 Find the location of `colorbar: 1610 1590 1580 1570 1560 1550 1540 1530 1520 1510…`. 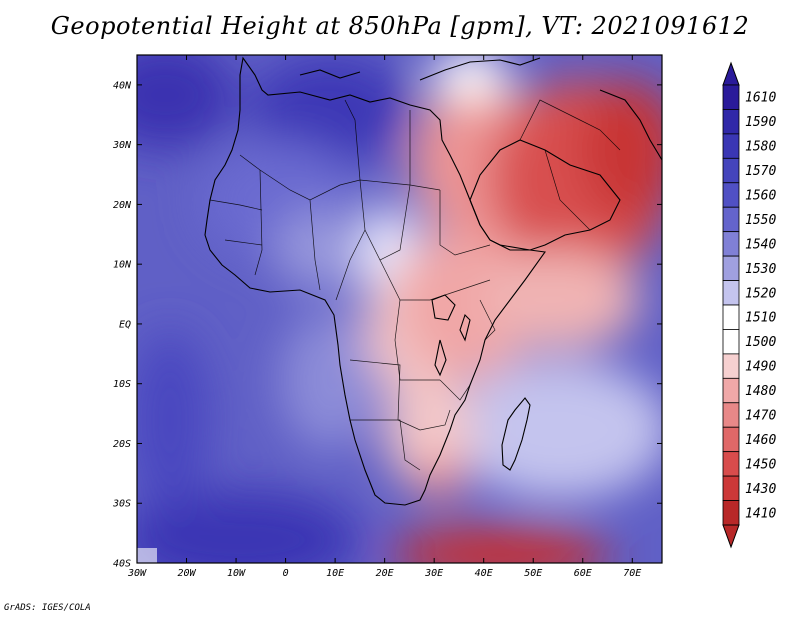

colorbar: 1610 1590 1580 1570 1560 1550 1540 1530 1520 1510… is located at coordinates (749, 305).